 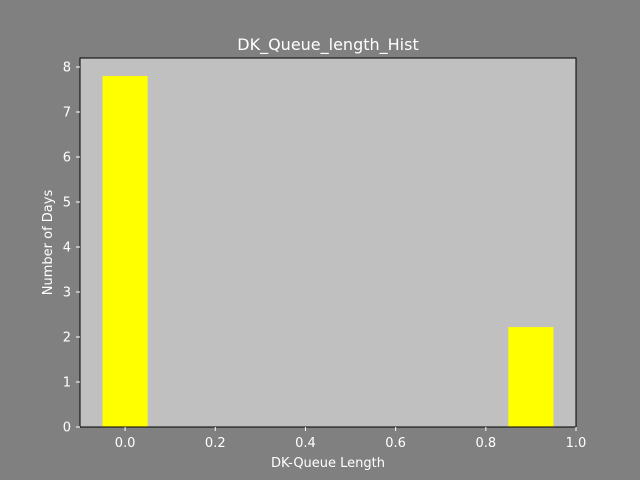 I want to click on y-tick-label: 6, so click(x=67, y=158).